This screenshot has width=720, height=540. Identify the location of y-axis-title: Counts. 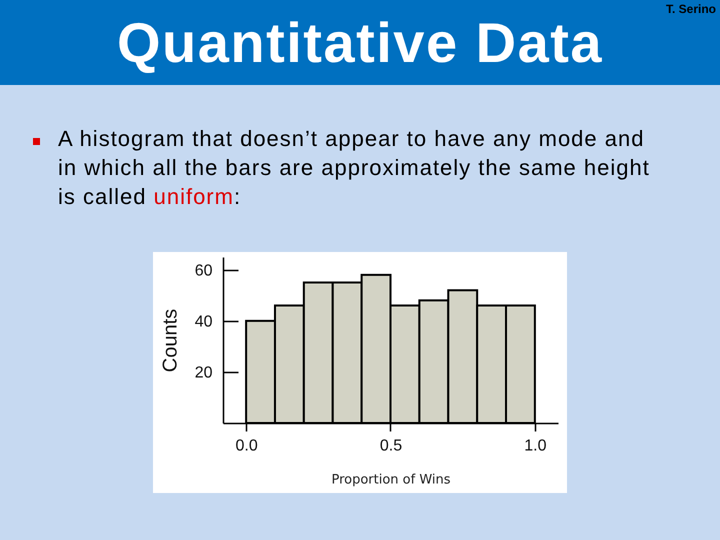
(171, 340).